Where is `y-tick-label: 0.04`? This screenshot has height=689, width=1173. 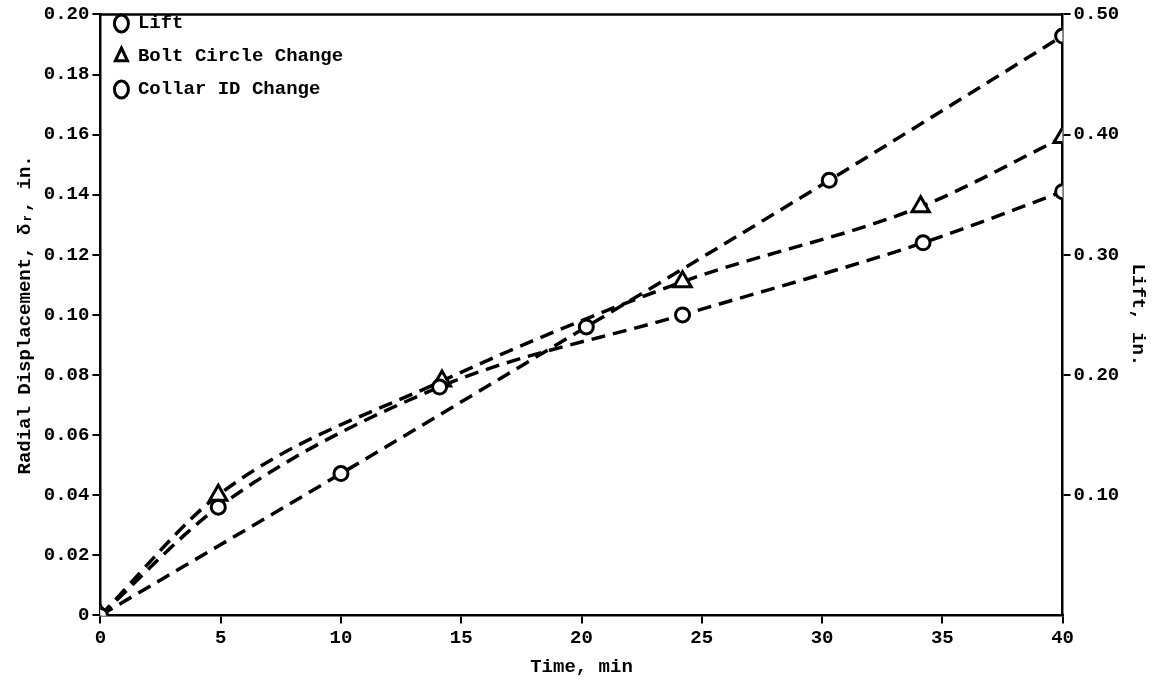
y-tick-label: 0.04 is located at coordinates (66, 494).